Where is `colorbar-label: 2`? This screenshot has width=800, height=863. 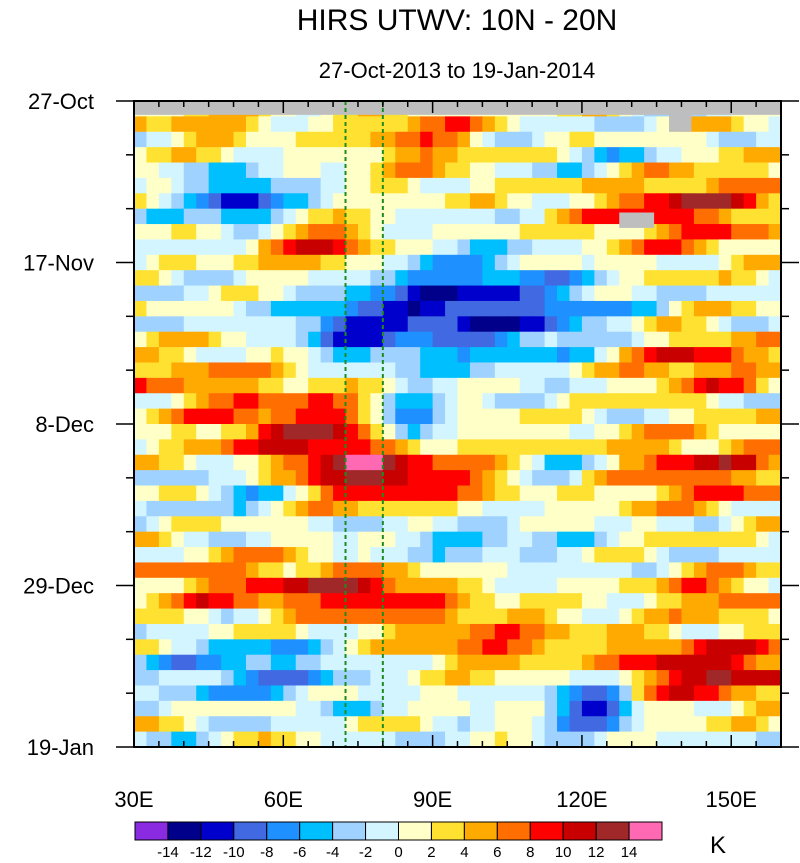 colorbar-label: 2 is located at coordinates (431, 852).